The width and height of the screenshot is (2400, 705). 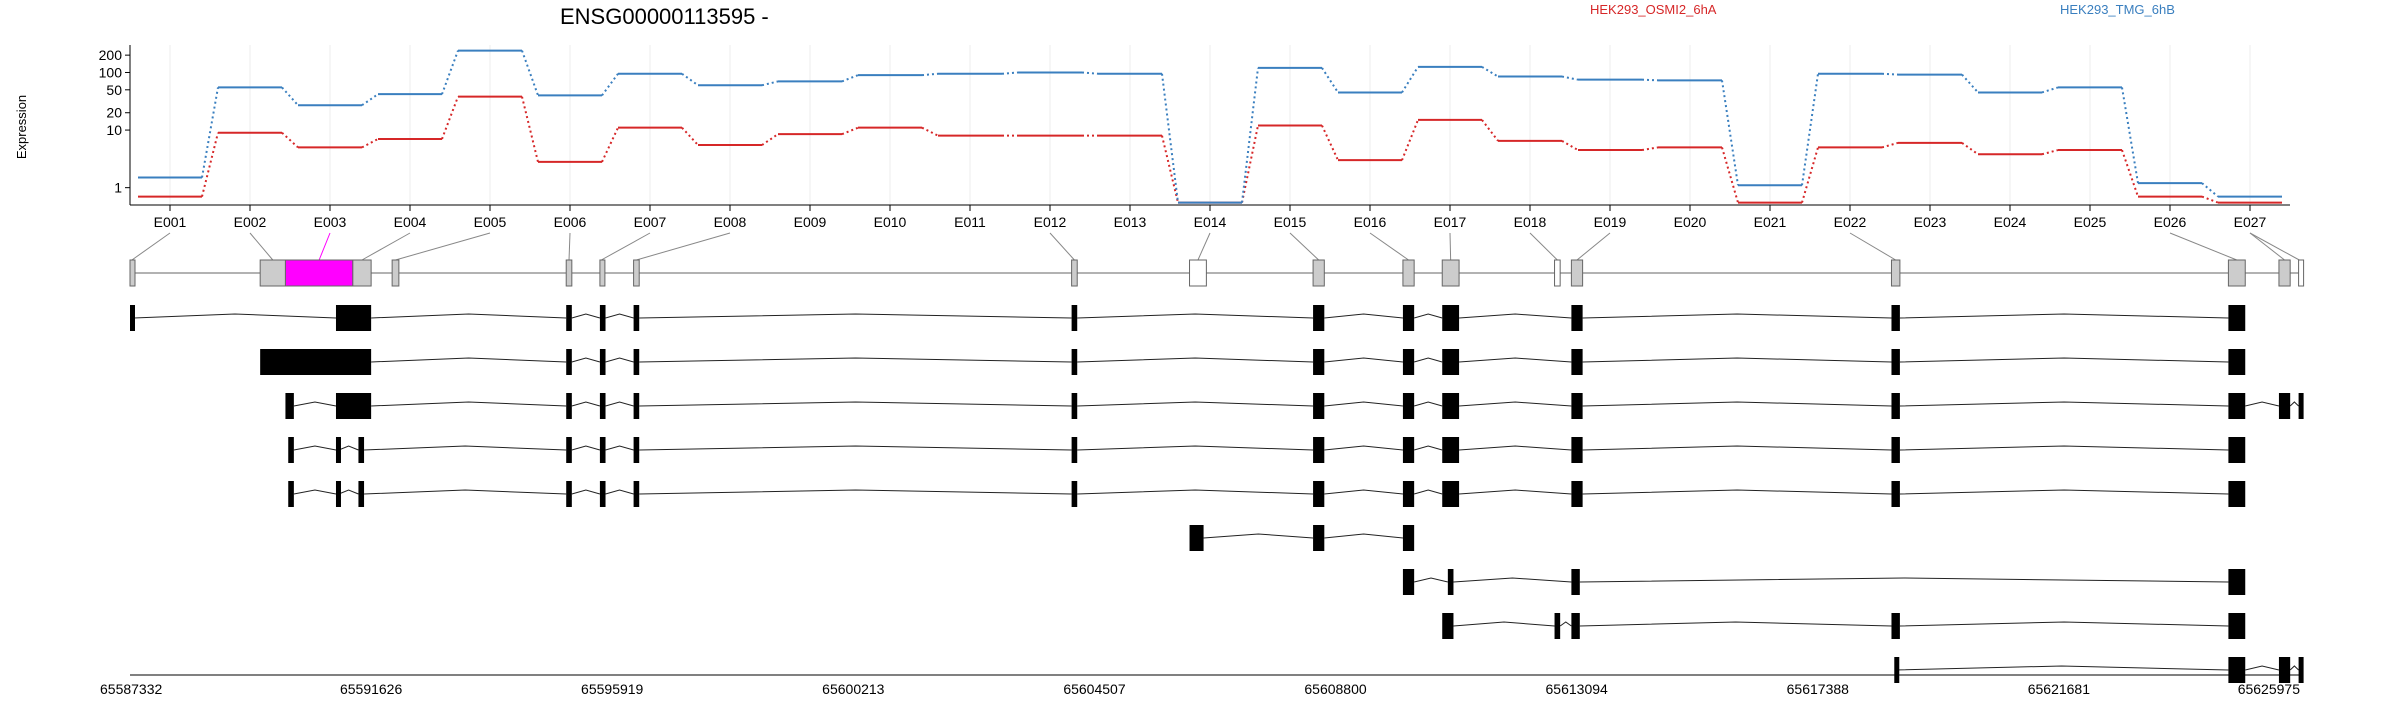 What do you see at coordinates (114, 113) in the screenshot?
I see `y-tick-label: 20` at bounding box center [114, 113].